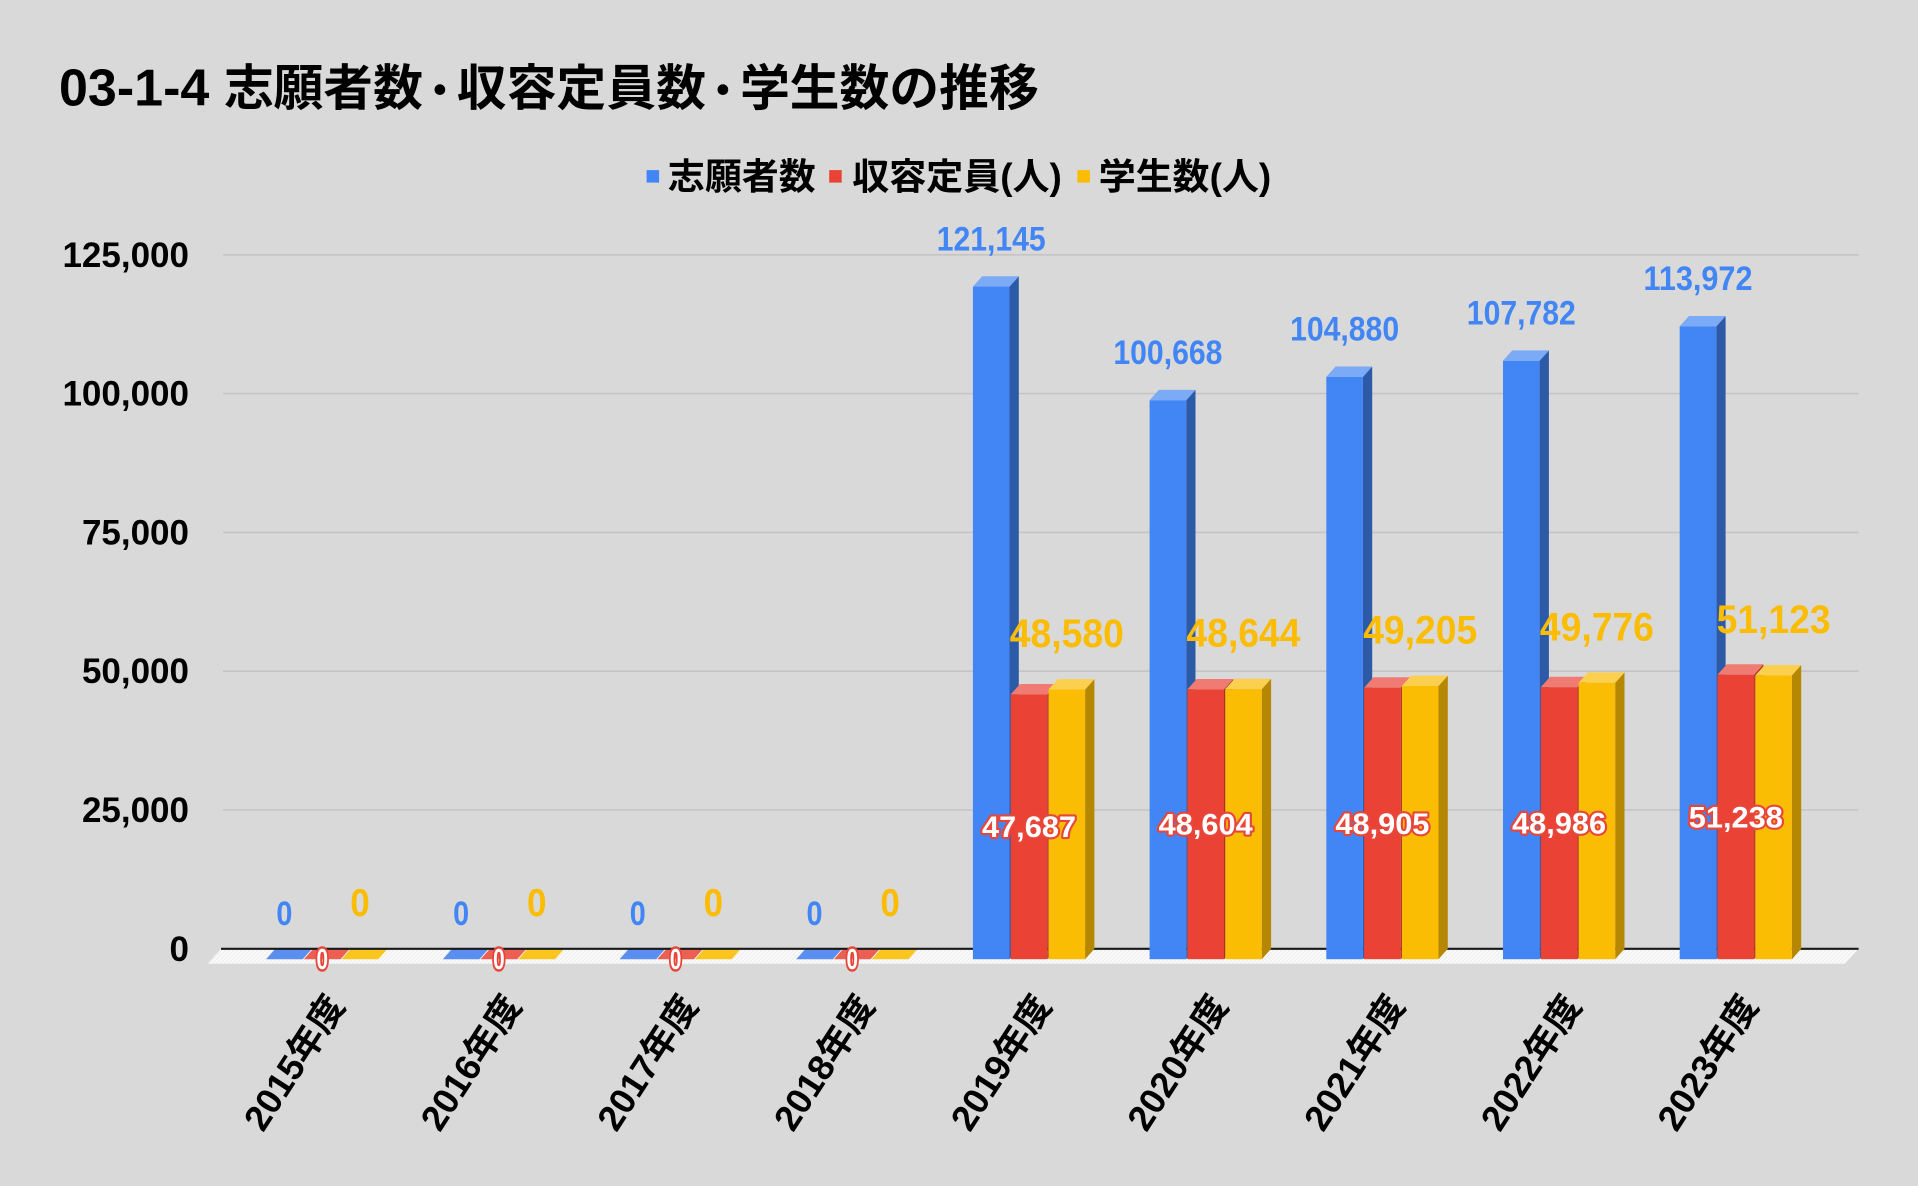 The width and height of the screenshot is (1918, 1186). What do you see at coordinates (135, 810) in the screenshot?
I see `svg-text: 25,000` at bounding box center [135, 810].